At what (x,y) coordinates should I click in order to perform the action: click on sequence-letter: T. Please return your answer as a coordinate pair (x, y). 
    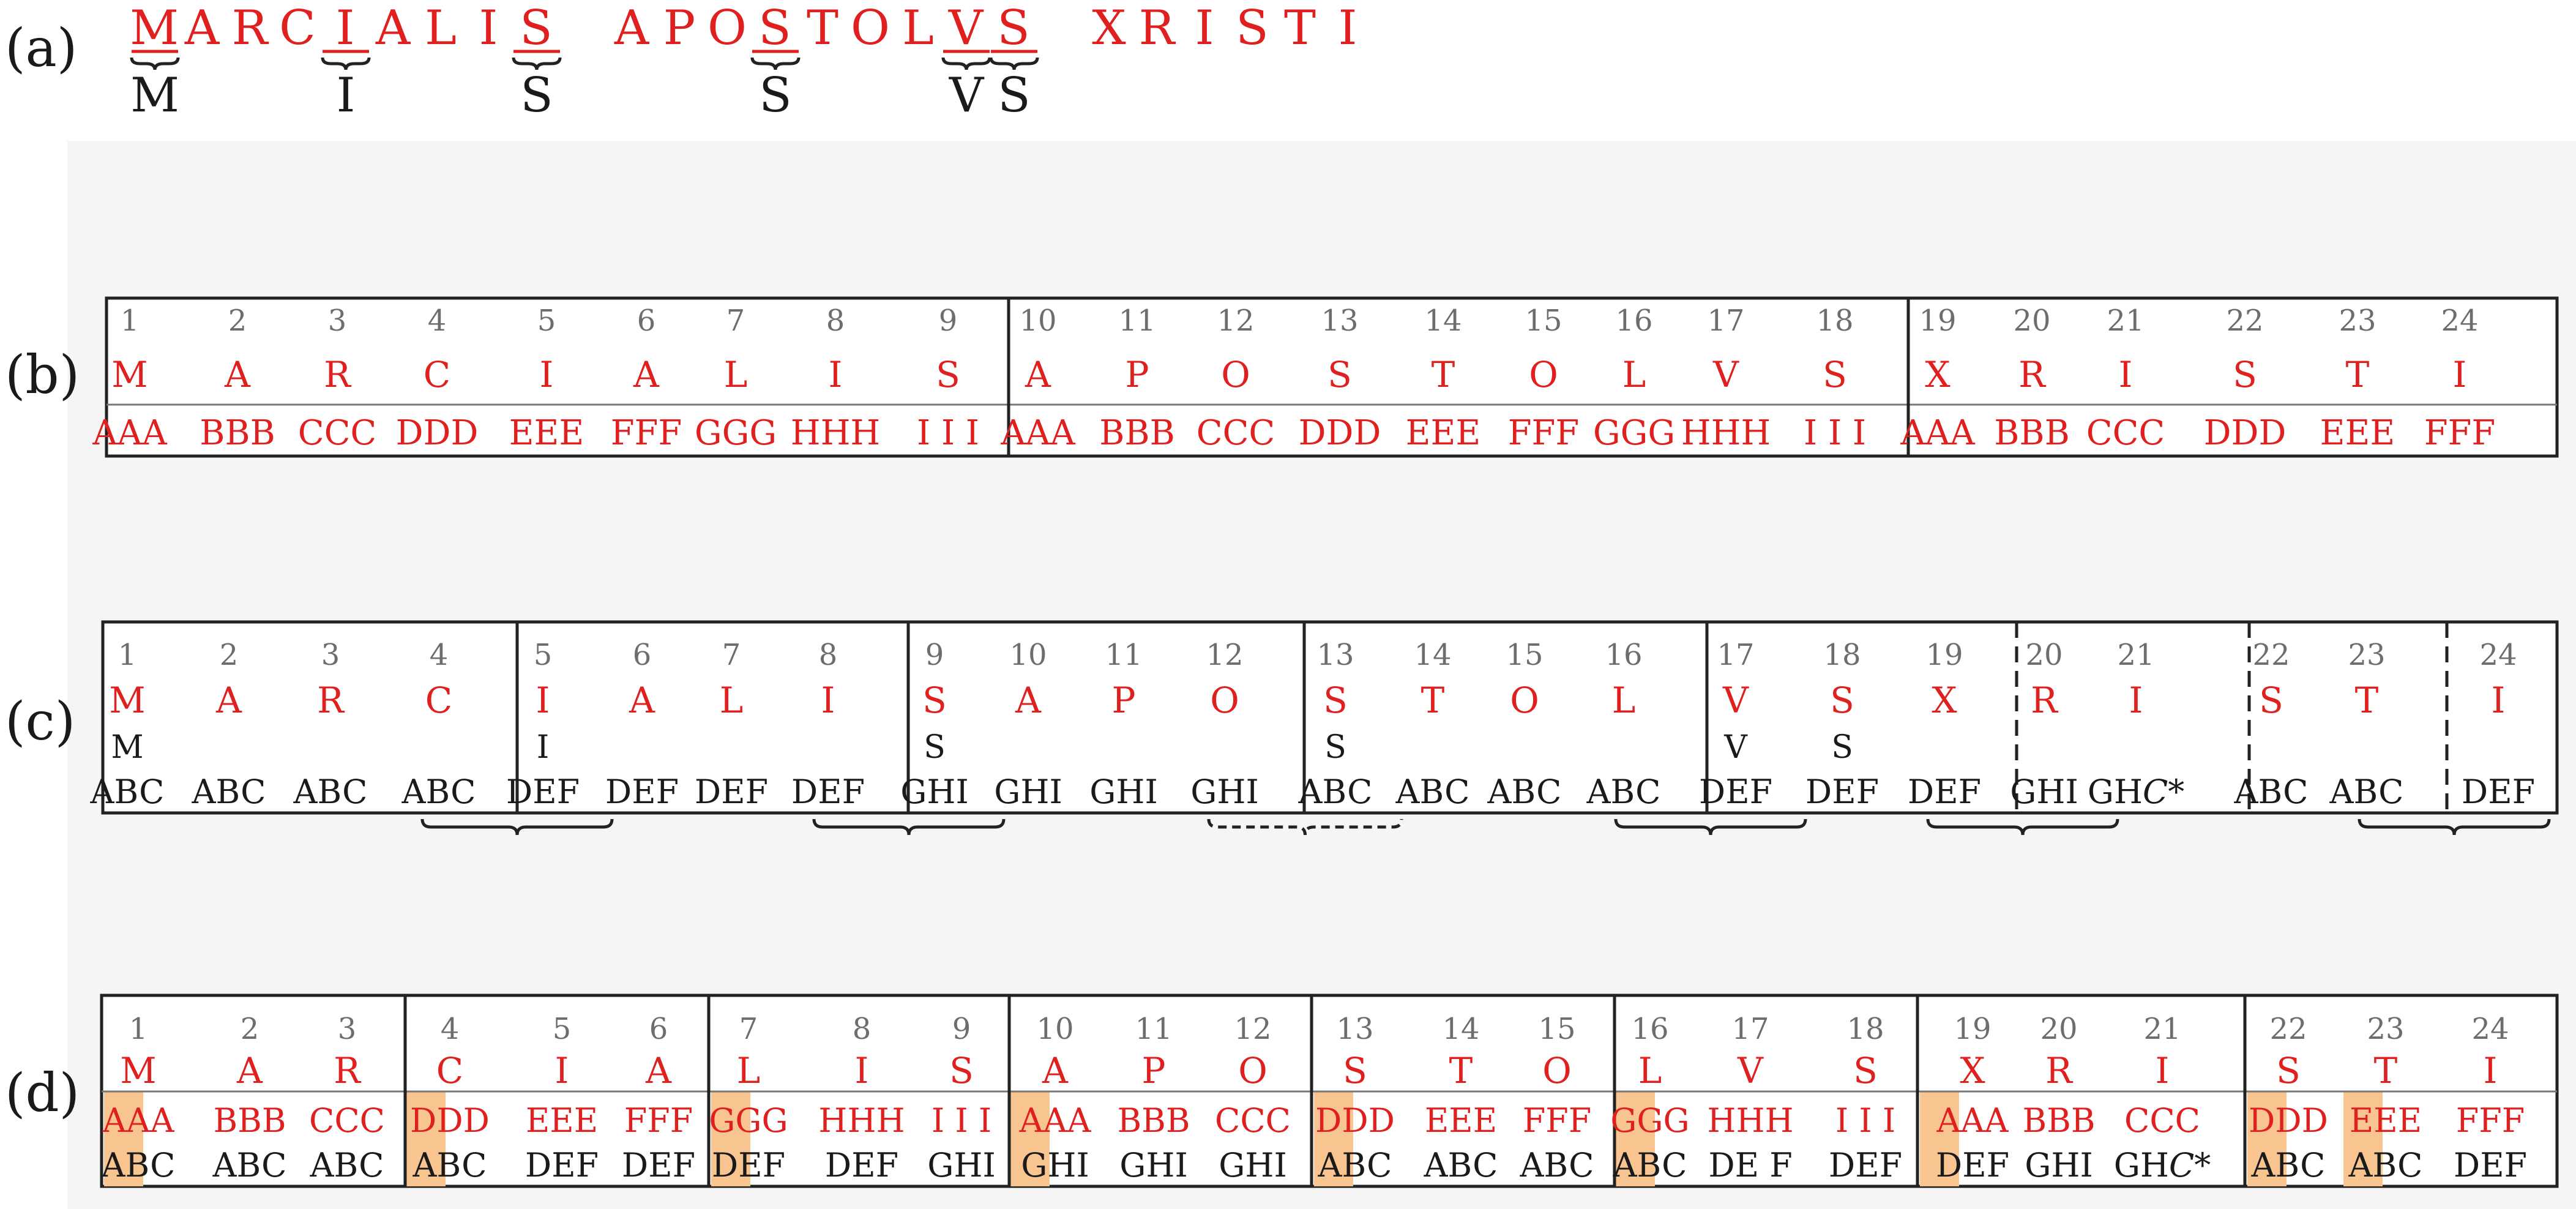
    Looking at the image, I should click on (1461, 1070).